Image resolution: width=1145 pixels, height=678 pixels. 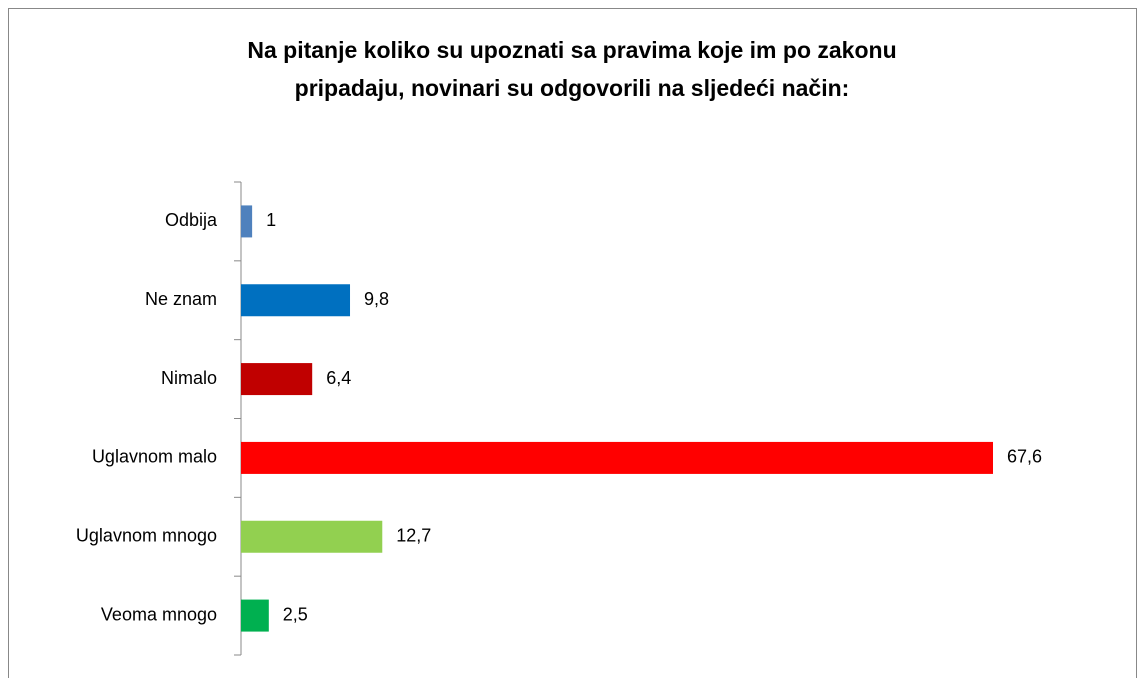 What do you see at coordinates (338, 378) in the screenshot?
I see `data-label: 6,4` at bounding box center [338, 378].